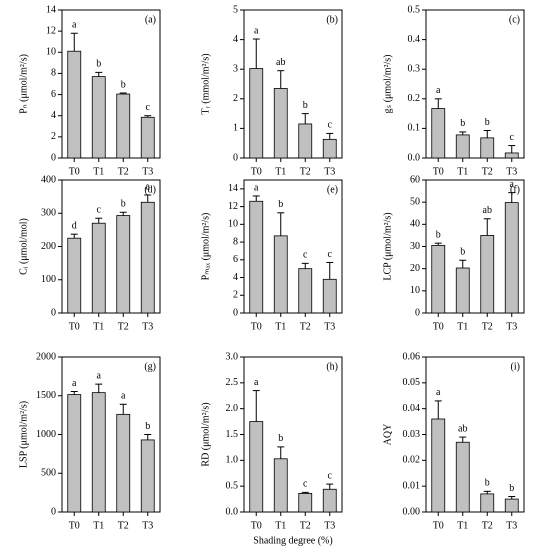  What do you see at coordinates (48, 246) in the screenshot?
I see `y-tick-label: 200` at bounding box center [48, 246].